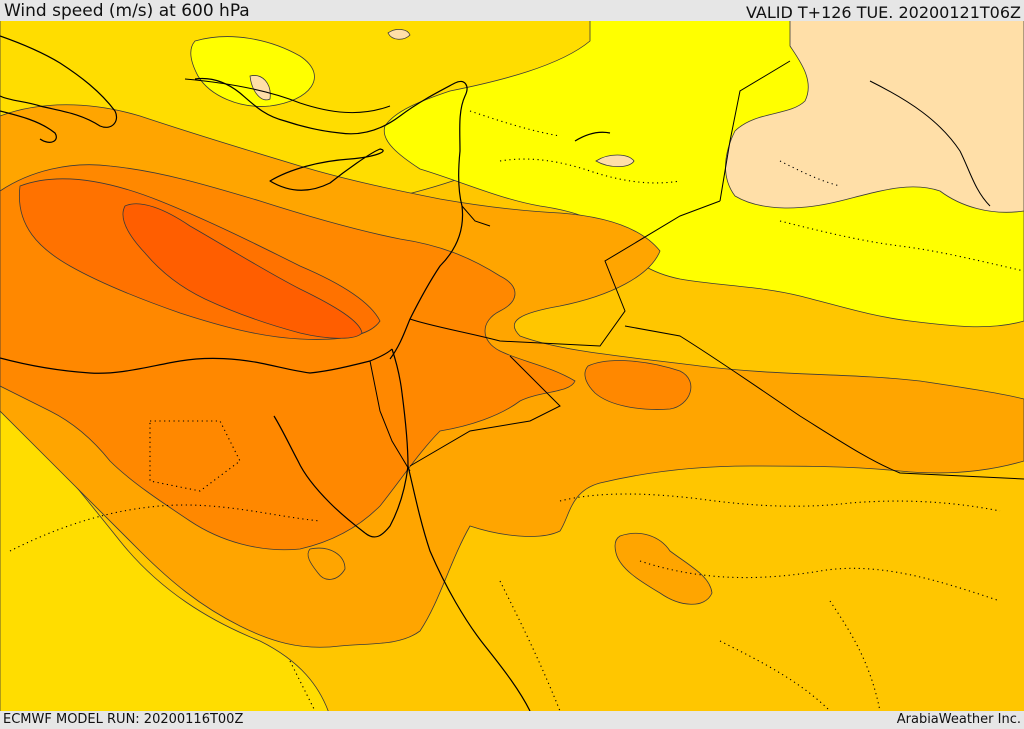 Image resolution: width=1024 pixels, height=729 pixels. Describe the element at coordinates (123, 719) in the screenshot. I see `model-run: ECMWF MODEL RUN: 20200116T00Z` at that location.